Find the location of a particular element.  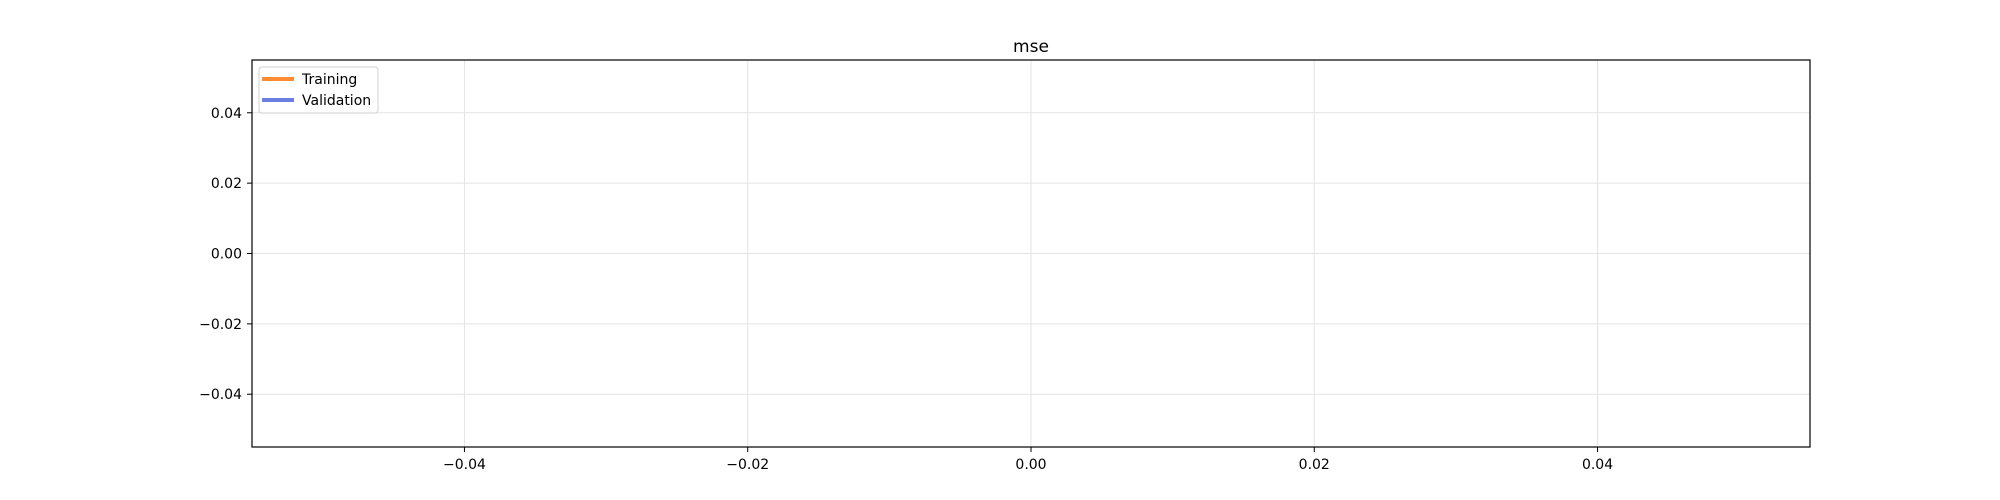

y-tick-label: 0.00 is located at coordinates (226, 255).